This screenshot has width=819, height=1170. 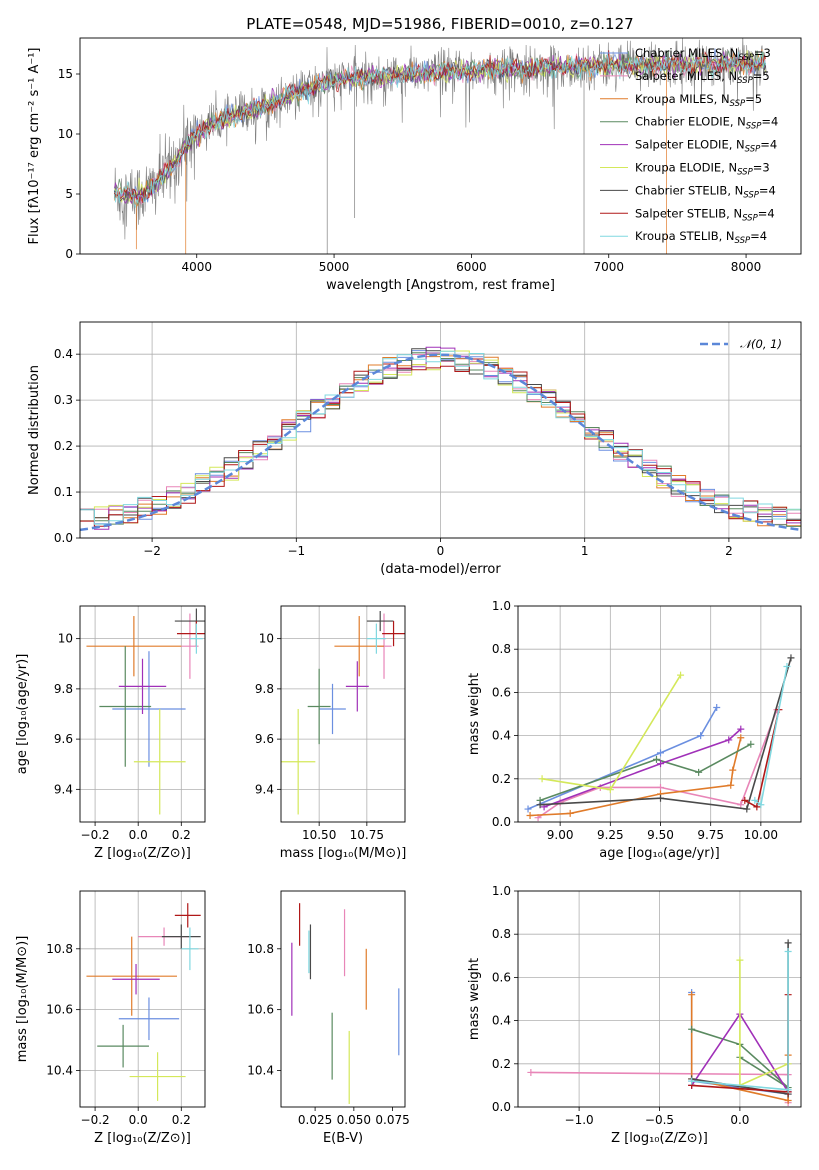 I want to click on weight-vs-z-marker-chabrier-stelib, so click(x=788, y=943).